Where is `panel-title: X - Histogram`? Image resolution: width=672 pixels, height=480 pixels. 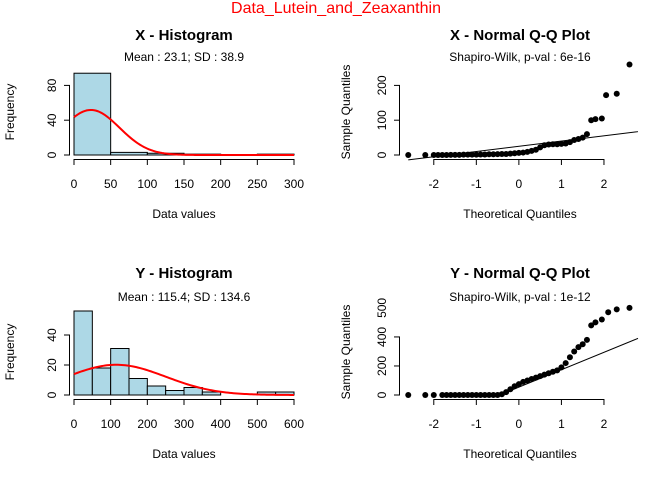
panel-title: X - Histogram is located at coordinates (184, 35).